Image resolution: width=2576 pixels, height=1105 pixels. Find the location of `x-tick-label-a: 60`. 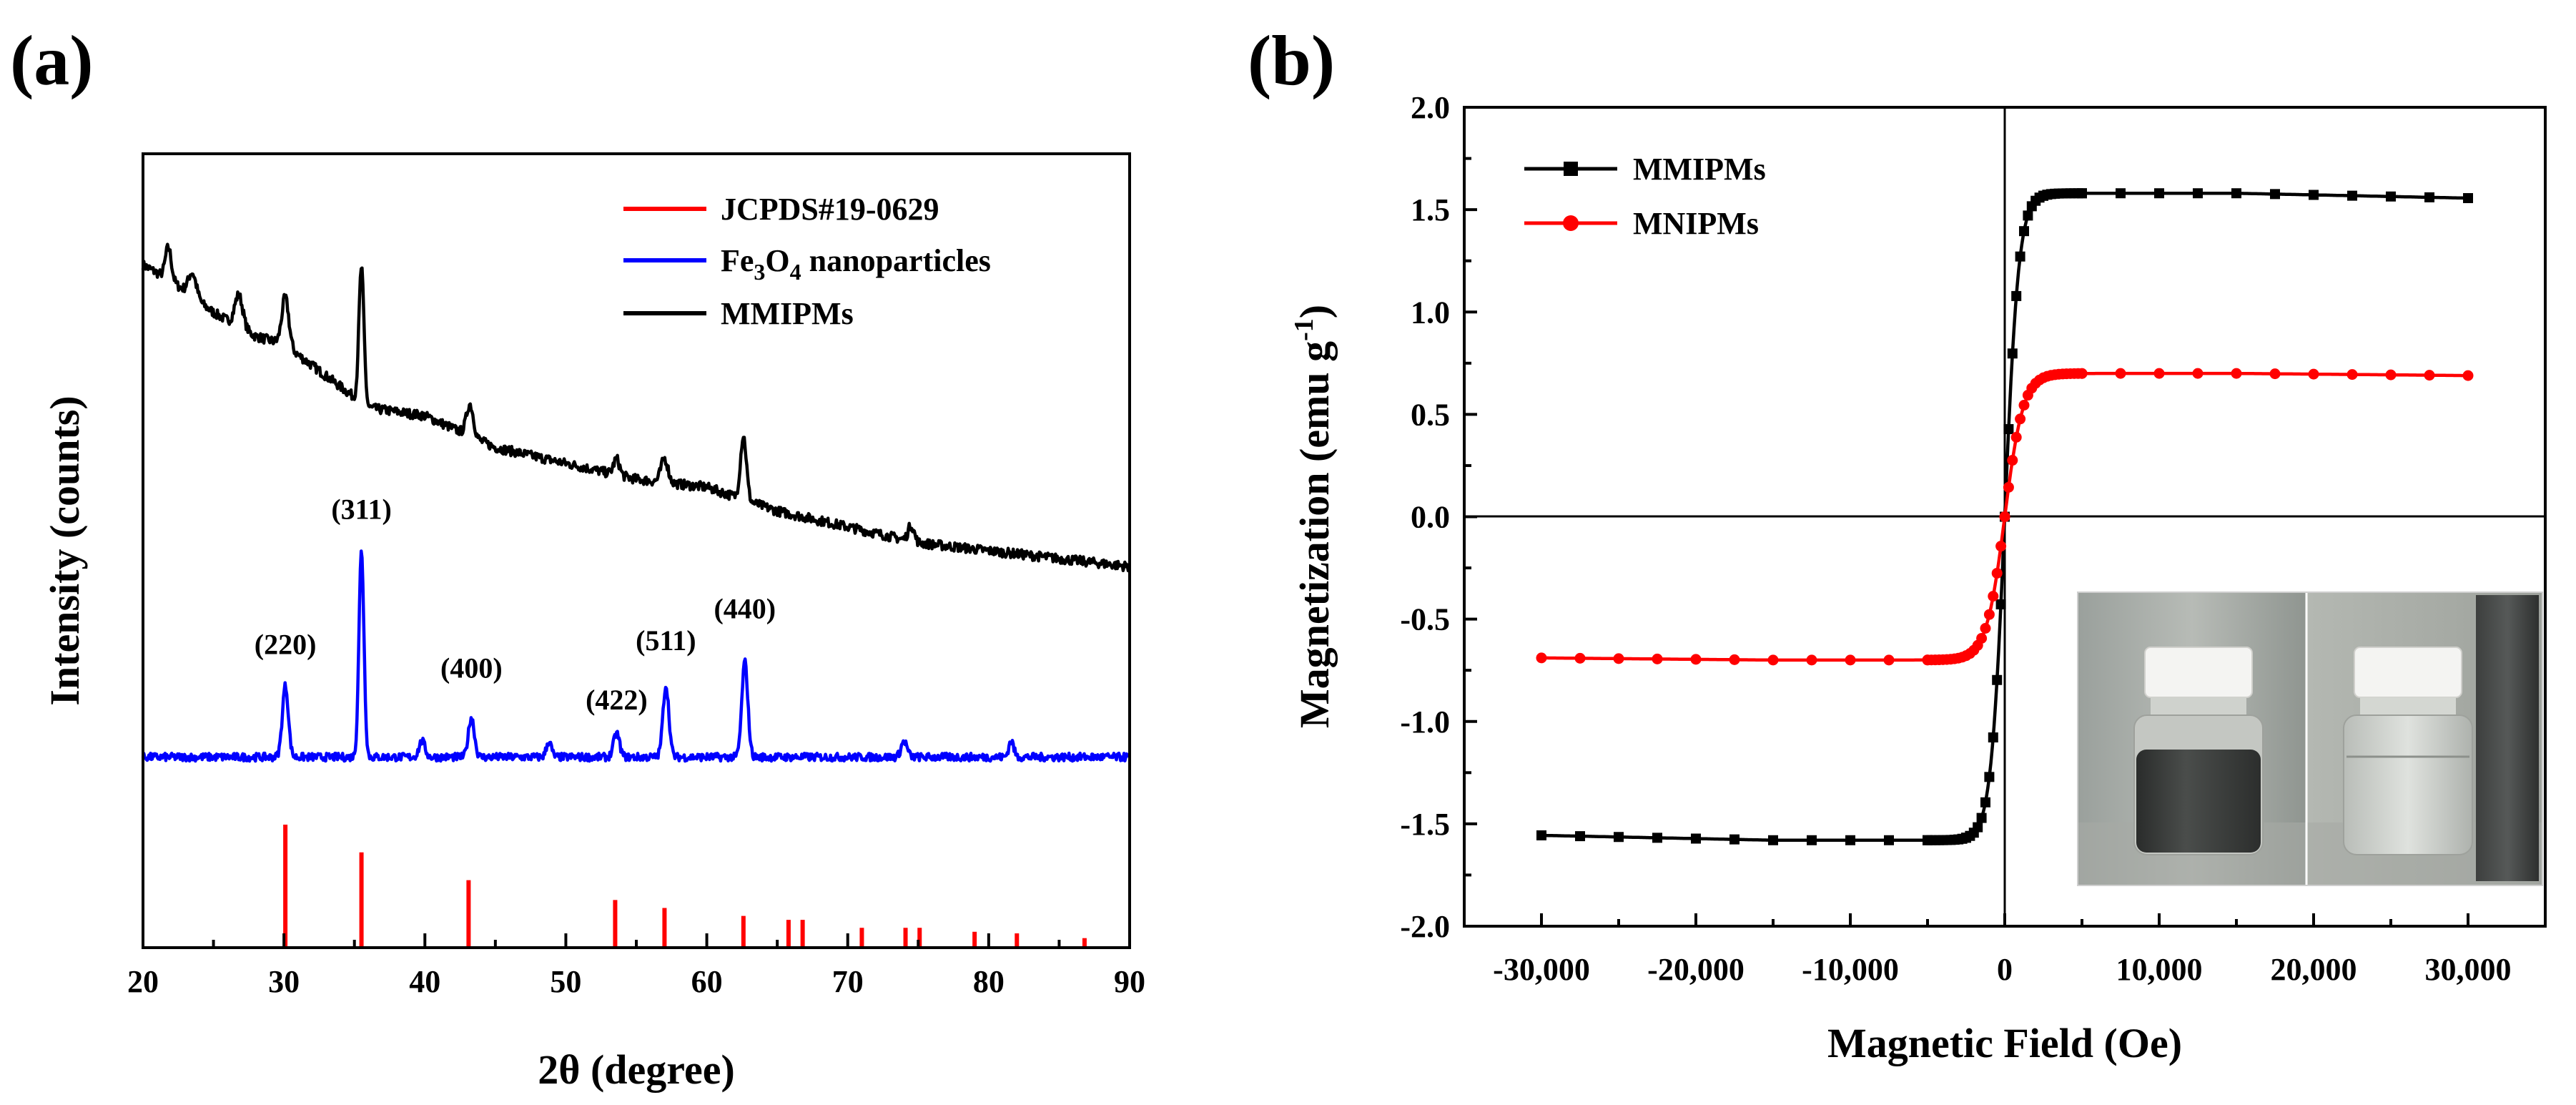

x-tick-label-a: 60 is located at coordinates (707, 981).